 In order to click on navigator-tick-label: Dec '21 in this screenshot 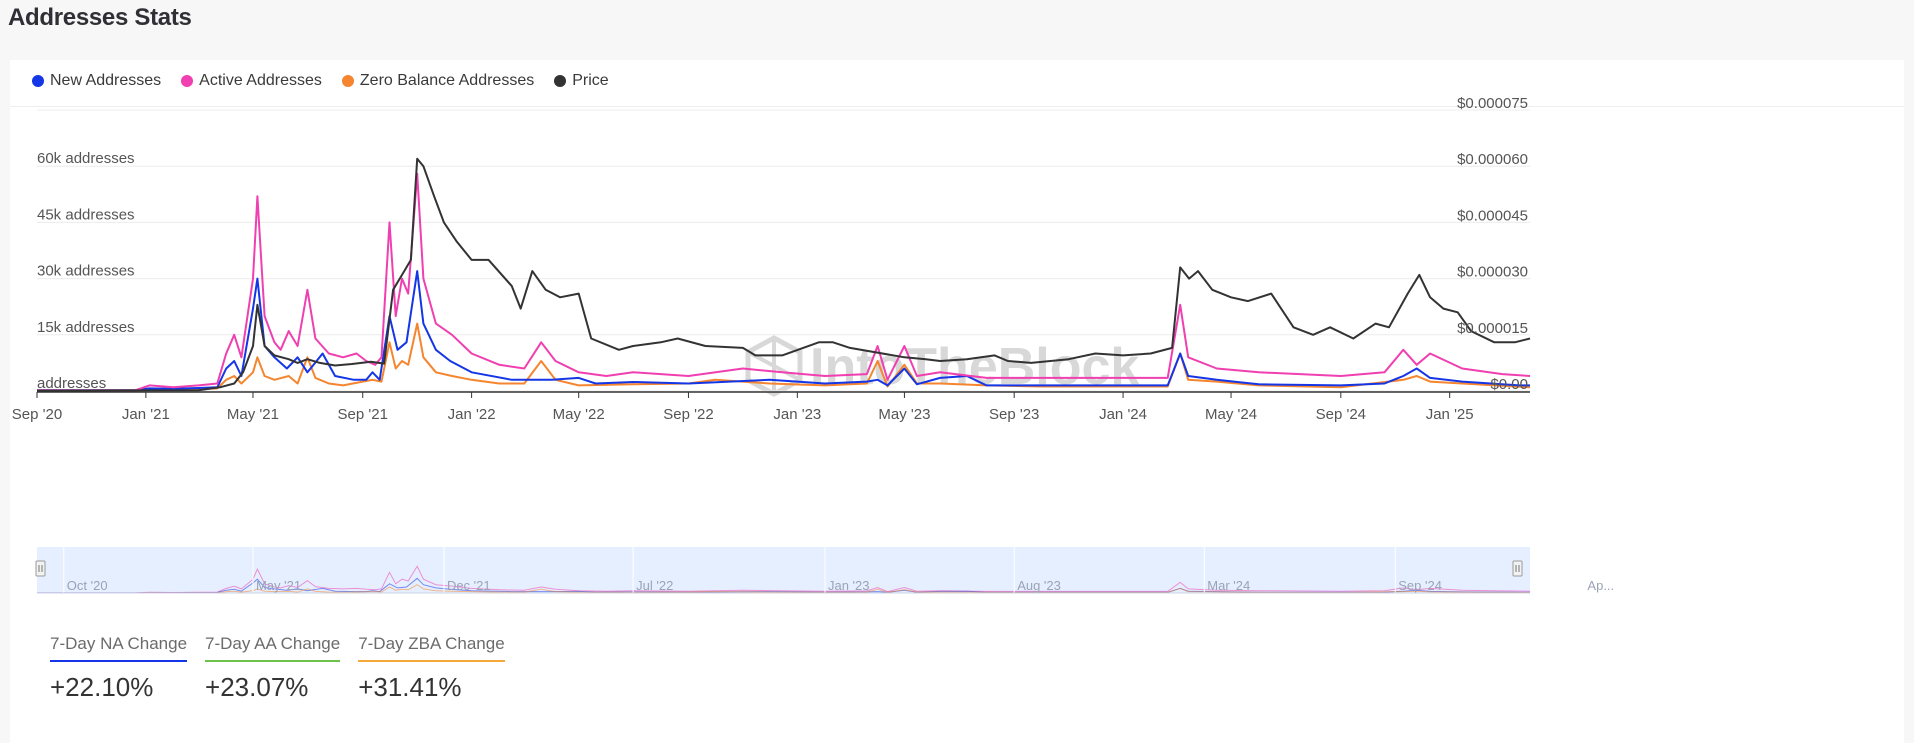, I will do `click(469, 585)`.